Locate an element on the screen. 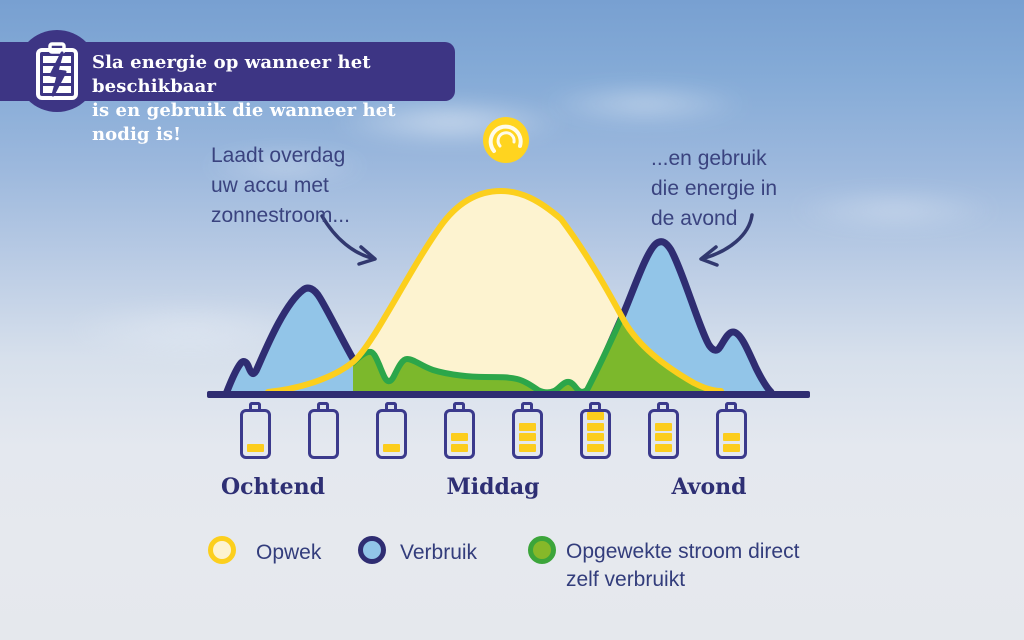 This screenshot has height=640, width=1024. baseline-axis is located at coordinates (508, 394).